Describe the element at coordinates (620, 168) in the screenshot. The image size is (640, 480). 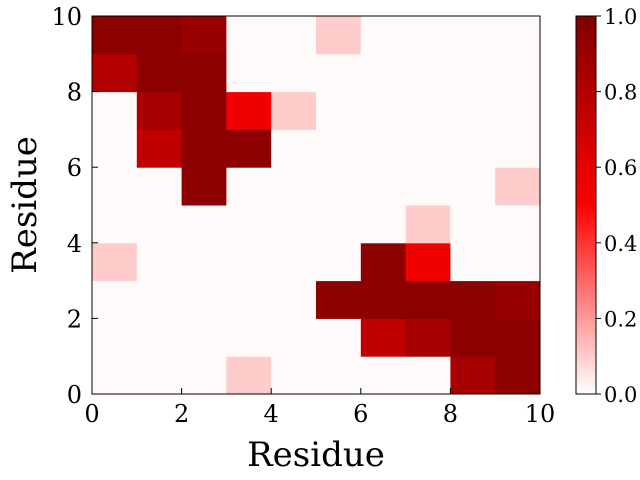
I see `colorbar-tick-label: 0.6` at that location.